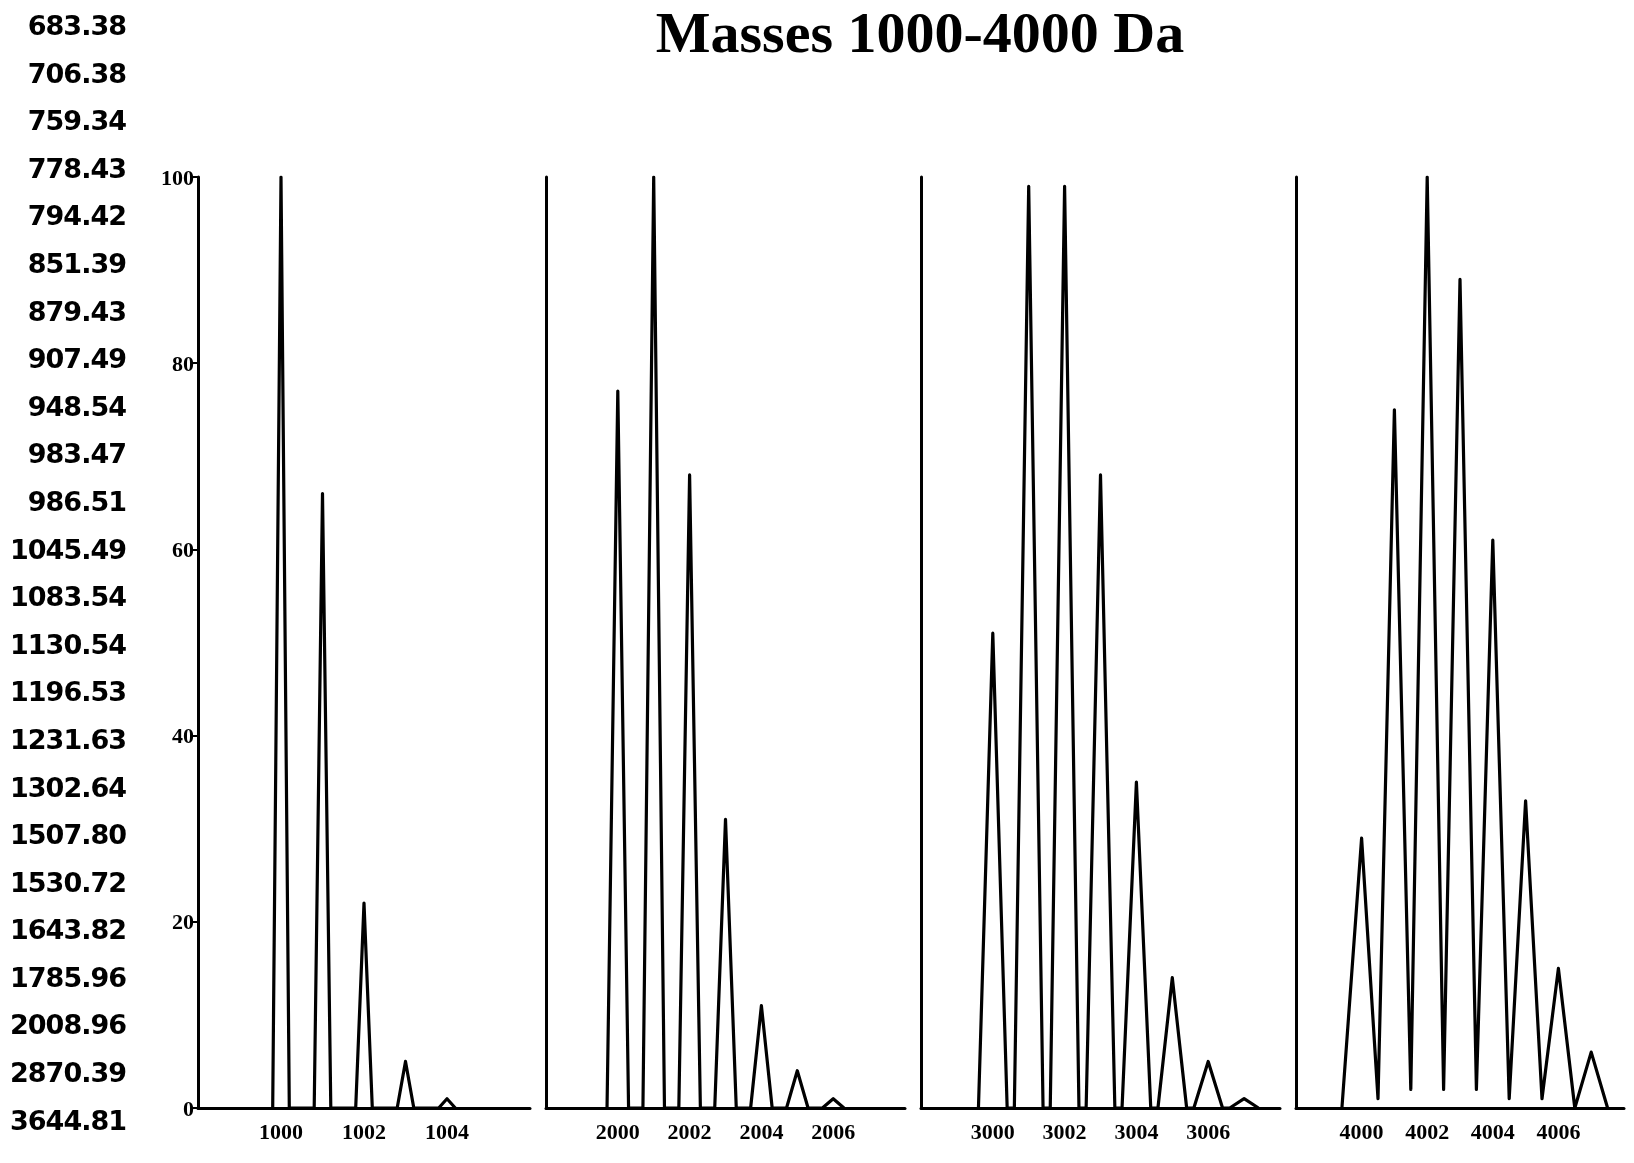 The width and height of the screenshot is (1634, 1163). I want to click on text: 1083.54, so click(67, 597).